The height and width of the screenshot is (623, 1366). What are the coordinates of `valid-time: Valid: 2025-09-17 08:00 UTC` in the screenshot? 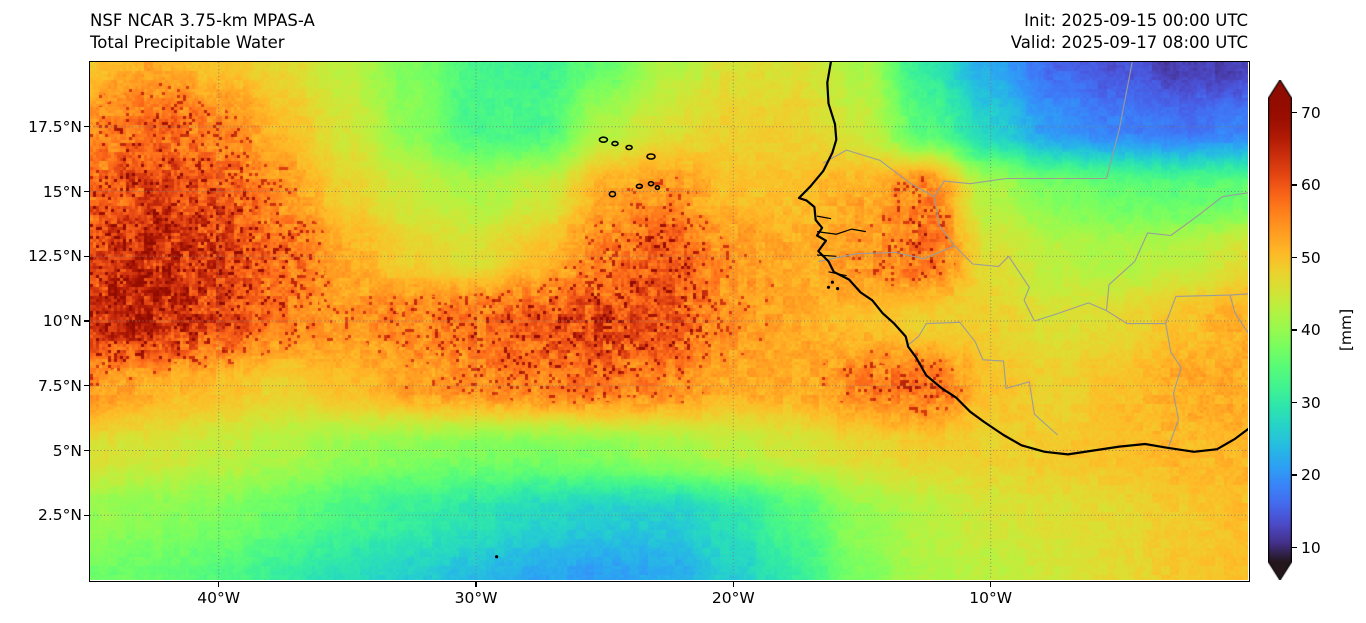 It's located at (1129, 42).